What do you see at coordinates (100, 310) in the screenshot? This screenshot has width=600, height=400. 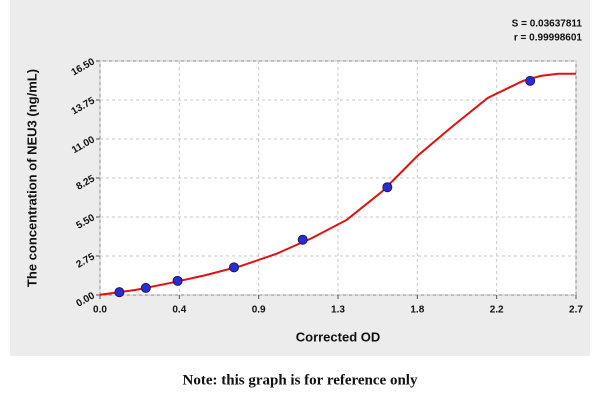 I see `x-tick-label: 0.0` at bounding box center [100, 310].